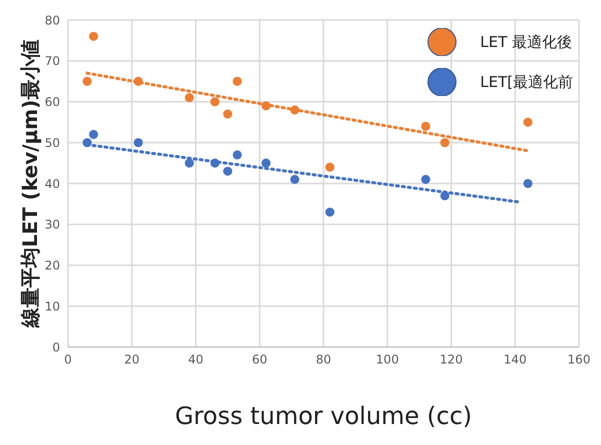 This screenshot has height=445, width=601. Describe the element at coordinates (579, 359) in the screenshot. I see `x-tick-label: 160` at that location.